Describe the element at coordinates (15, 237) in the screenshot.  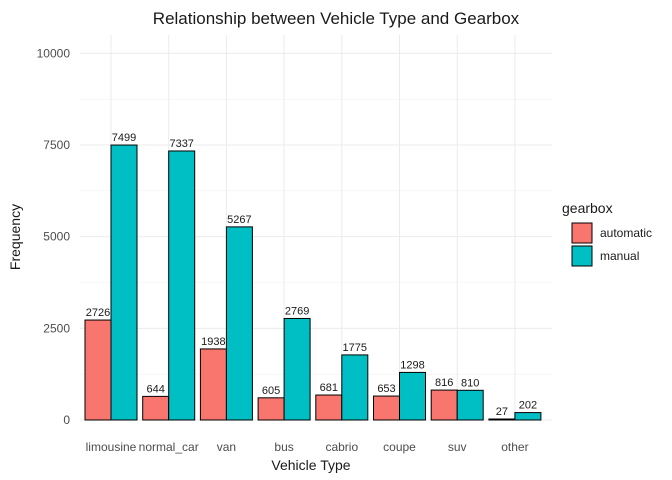
I see `y-axis-title: Frequency` at that location.